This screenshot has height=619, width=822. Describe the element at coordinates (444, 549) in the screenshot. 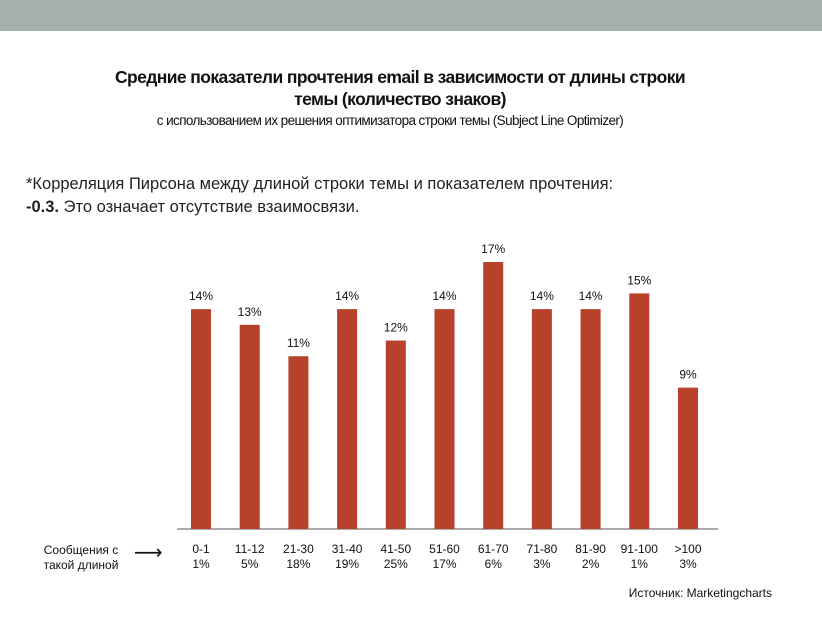

I see `category-label-51-60: 51-60` at that location.